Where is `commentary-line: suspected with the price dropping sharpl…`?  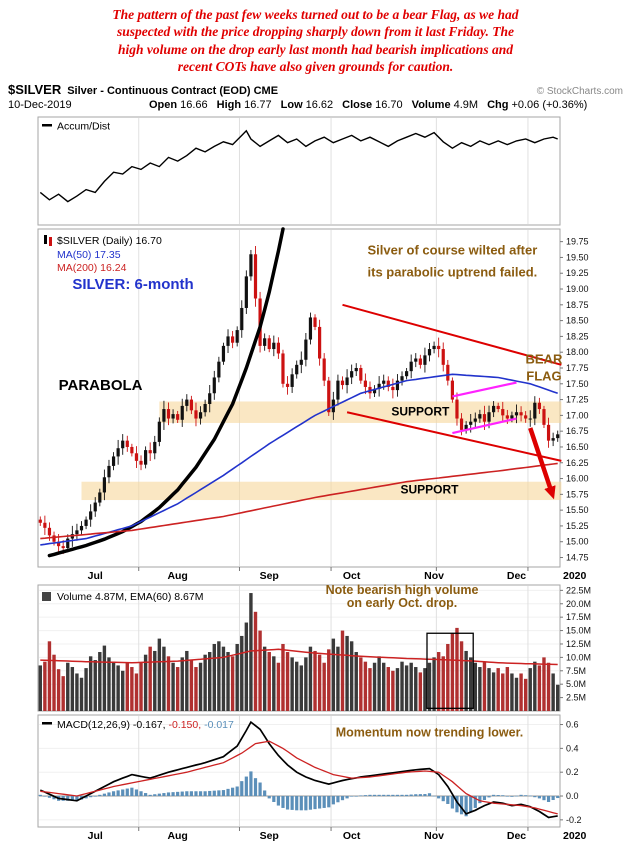 commentary-line: suspected with the price dropping sharpl… is located at coordinates (315, 32).